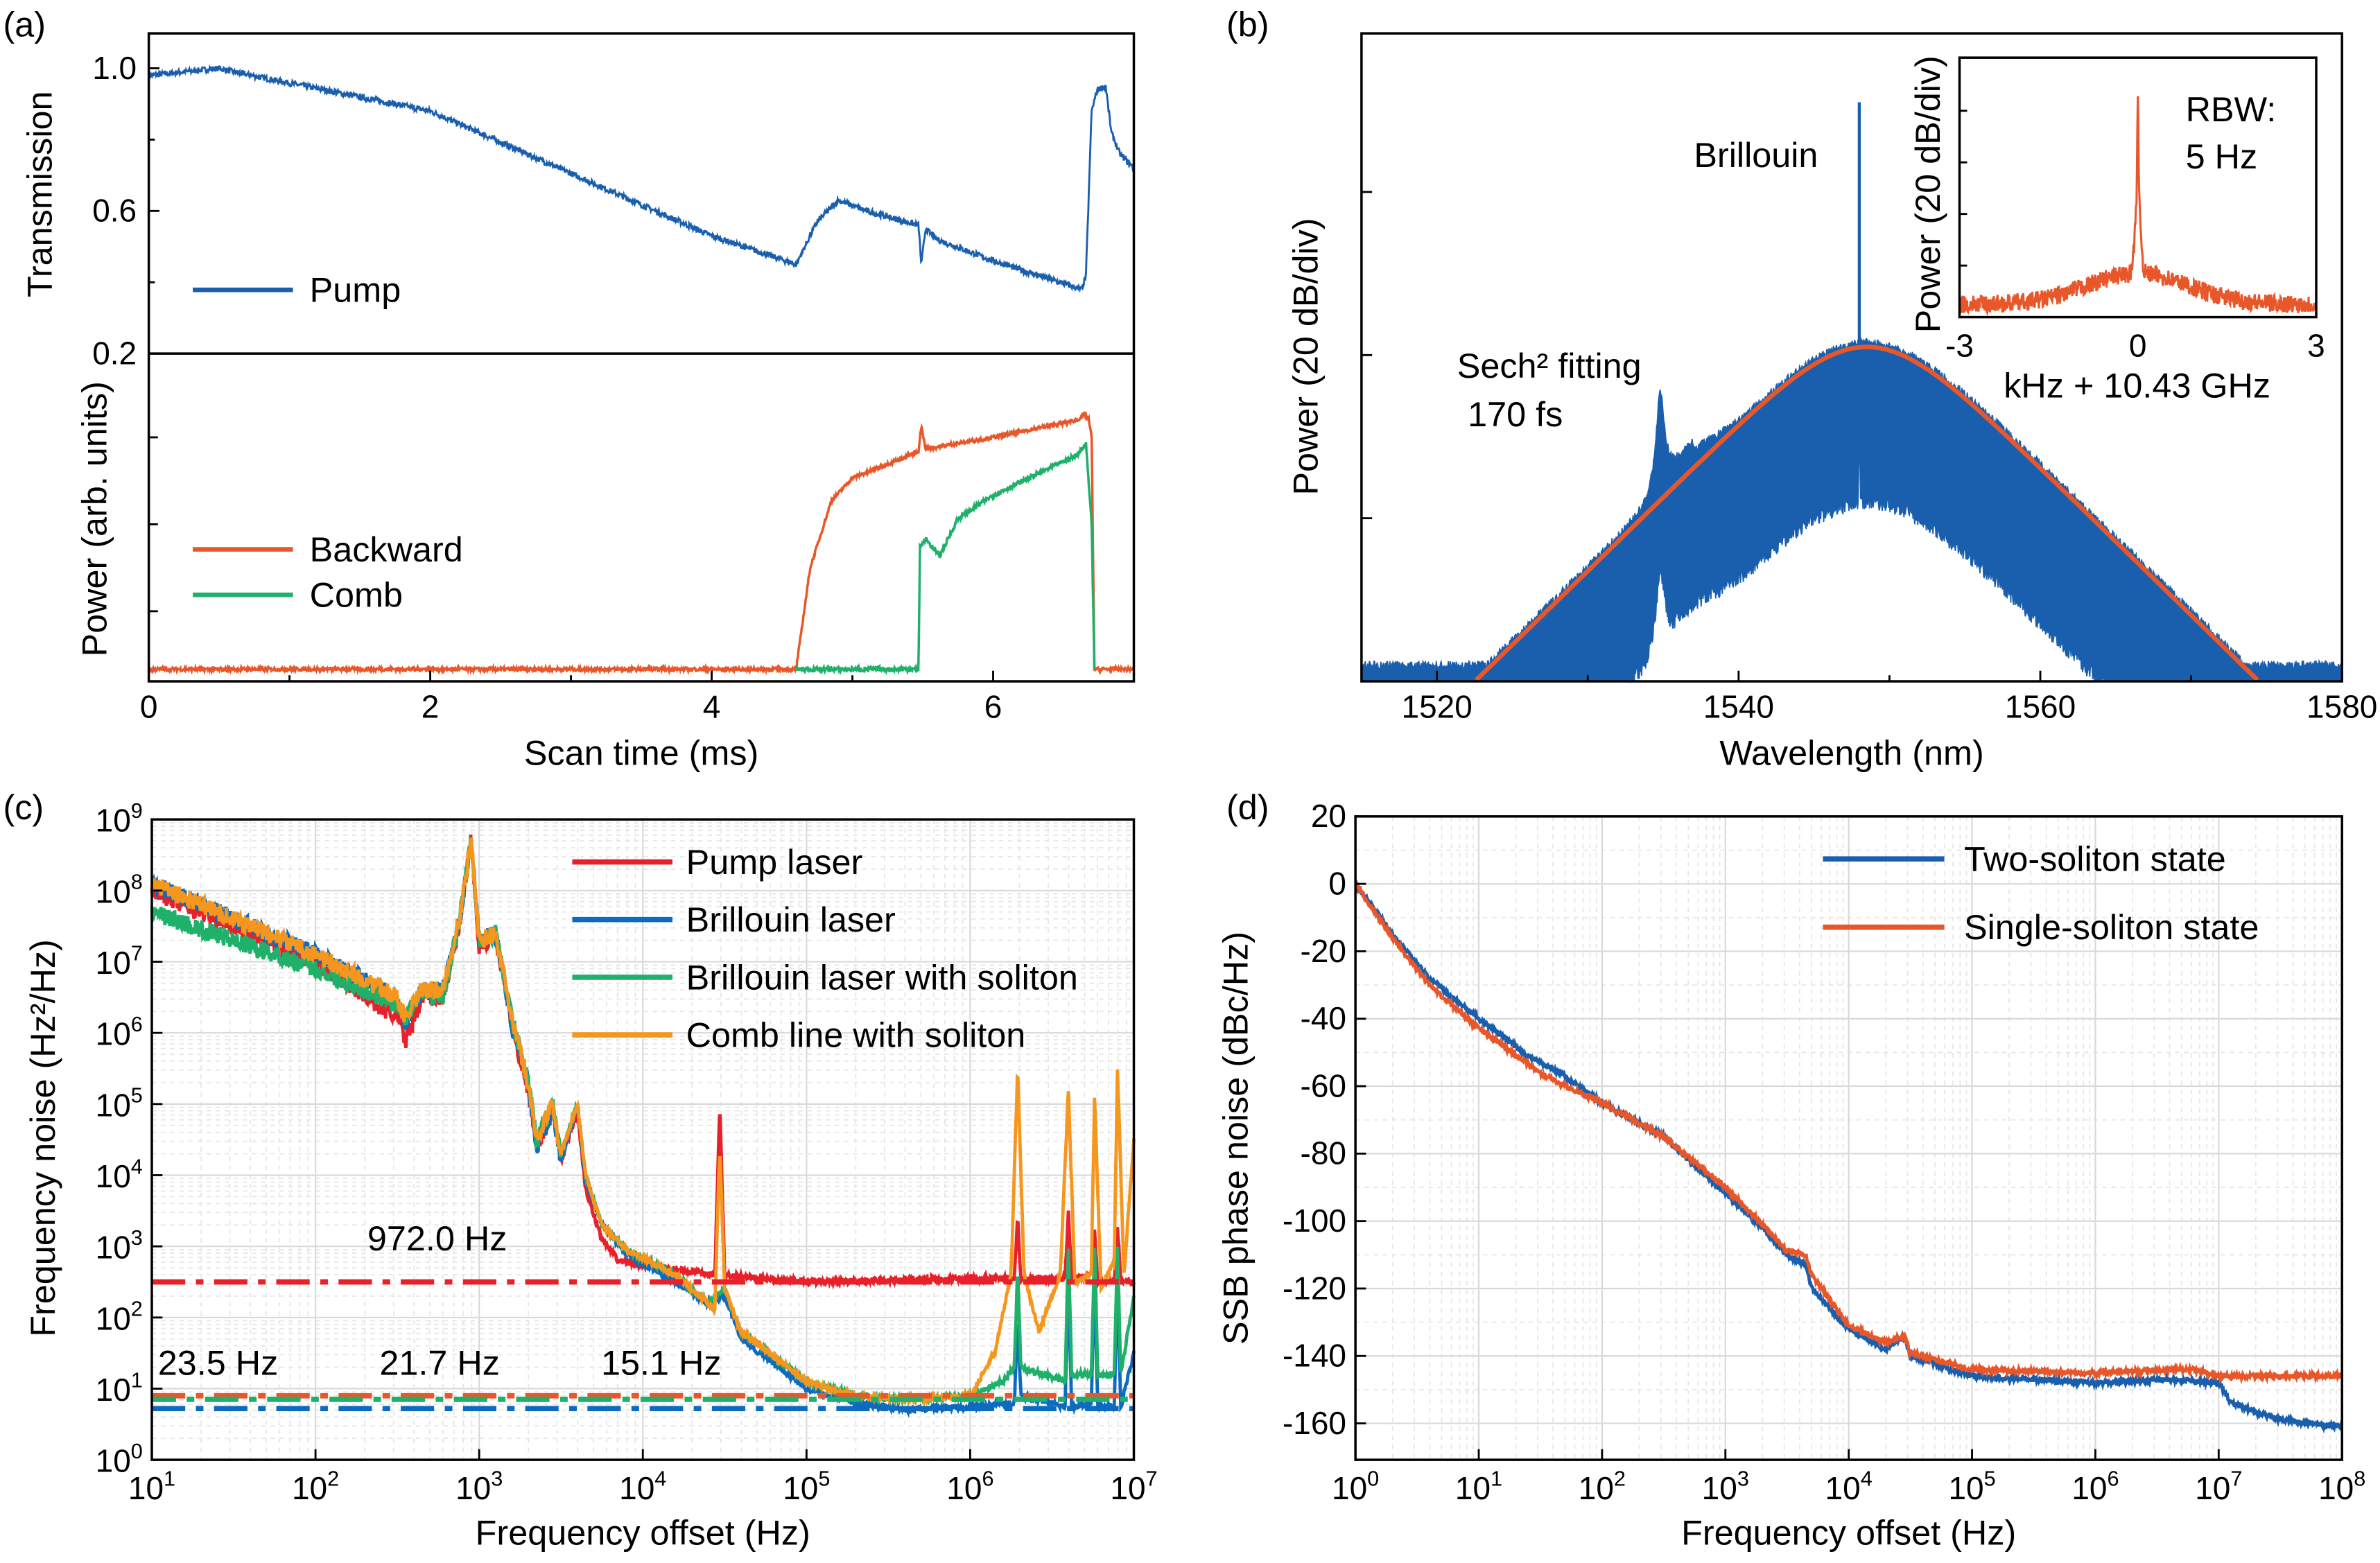 This screenshot has height=1563, width=2380. What do you see at coordinates (115, 68) in the screenshot?
I see `y-tick-label: 1.0` at bounding box center [115, 68].